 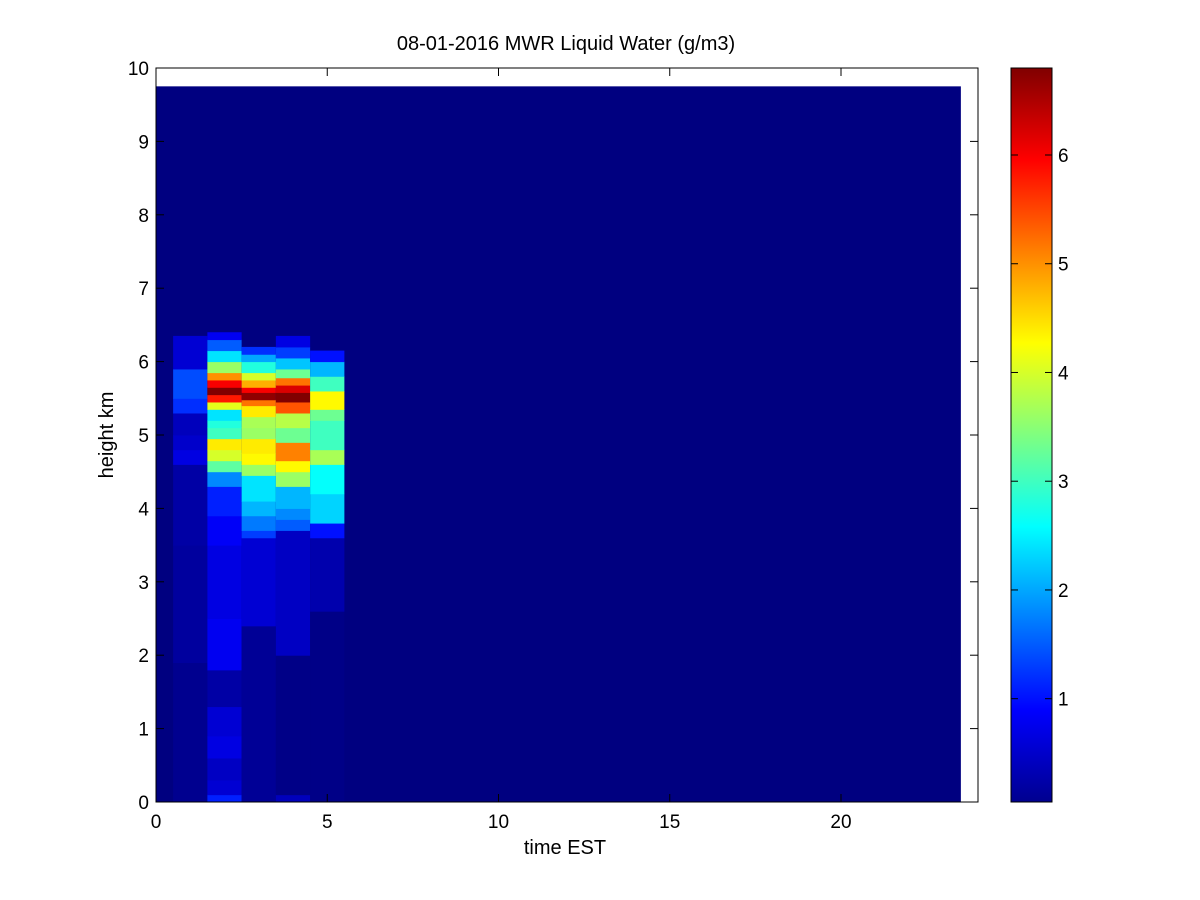 What do you see at coordinates (498, 822) in the screenshot?
I see `x-tick-label: 10` at bounding box center [498, 822].